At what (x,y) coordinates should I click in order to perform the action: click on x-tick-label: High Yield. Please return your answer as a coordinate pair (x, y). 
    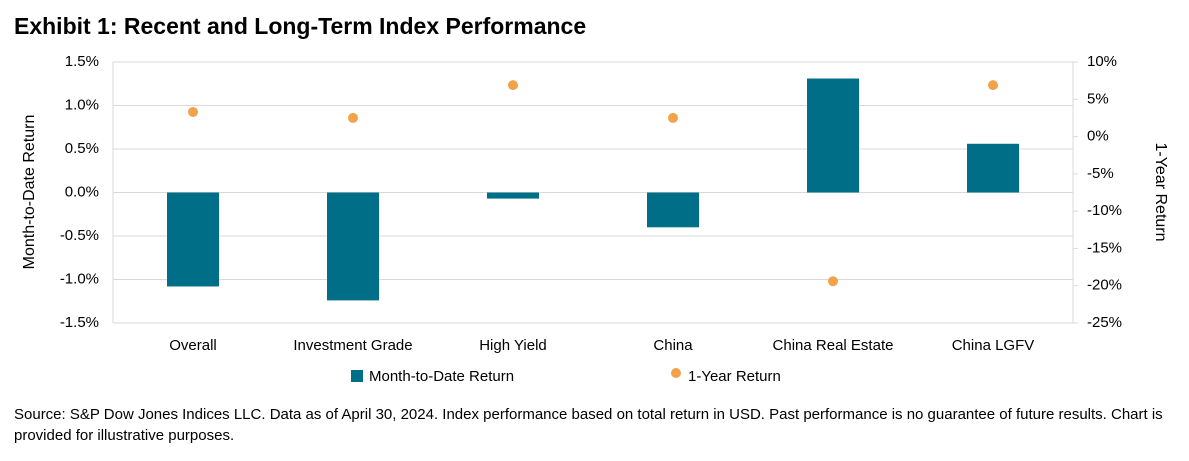
    Looking at the image, I should click on (513, 345).